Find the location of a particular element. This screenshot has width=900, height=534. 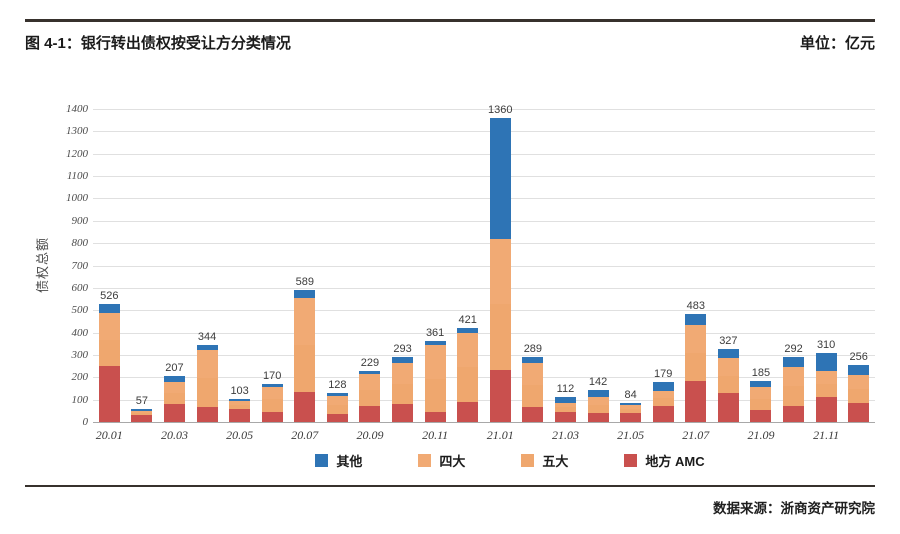

bar-total-label: 142 is located at coordinates (598, 382).